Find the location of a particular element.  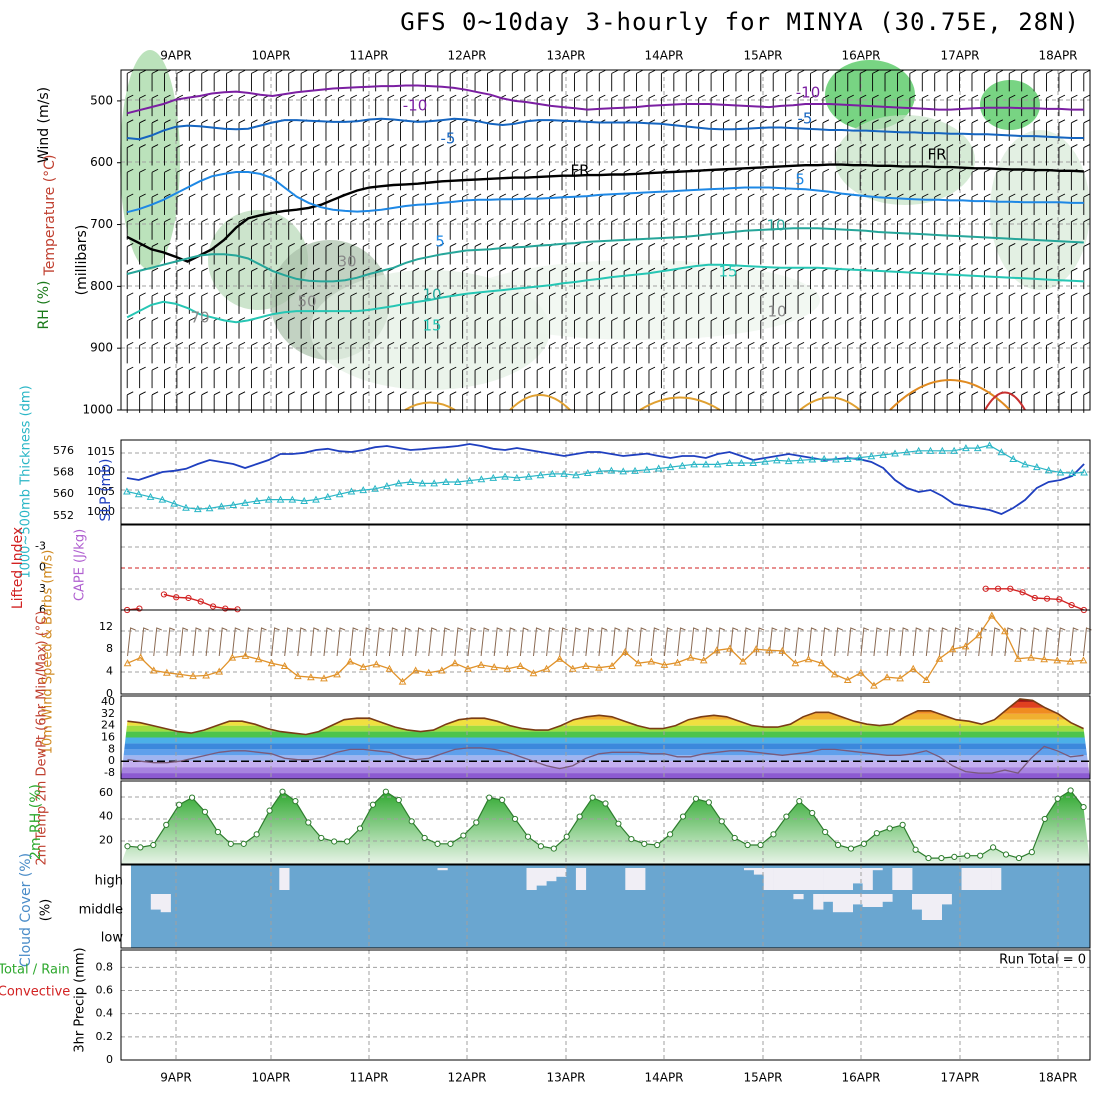

wind-tick-label: 0 is located at coordinates (109, 693).